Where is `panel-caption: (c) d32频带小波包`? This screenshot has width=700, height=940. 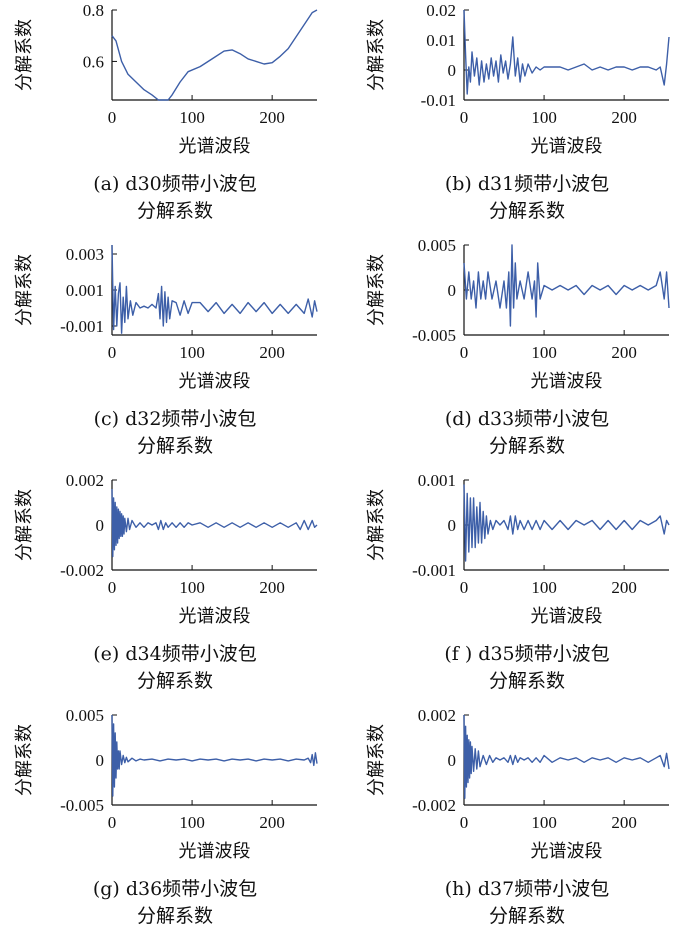 panel-caption: (c) d32频带小波包 is located at coordinates (175, 419).